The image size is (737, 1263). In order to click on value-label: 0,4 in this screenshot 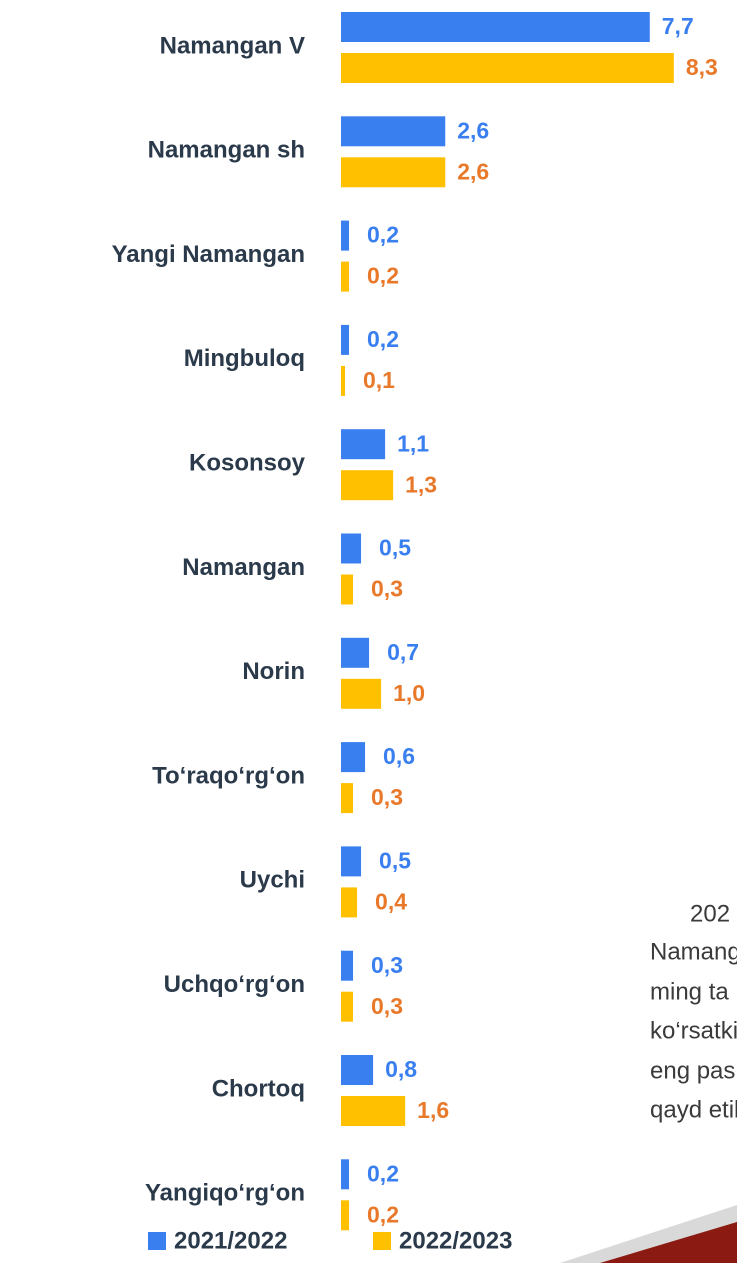, I will do `click(391, 901)`.